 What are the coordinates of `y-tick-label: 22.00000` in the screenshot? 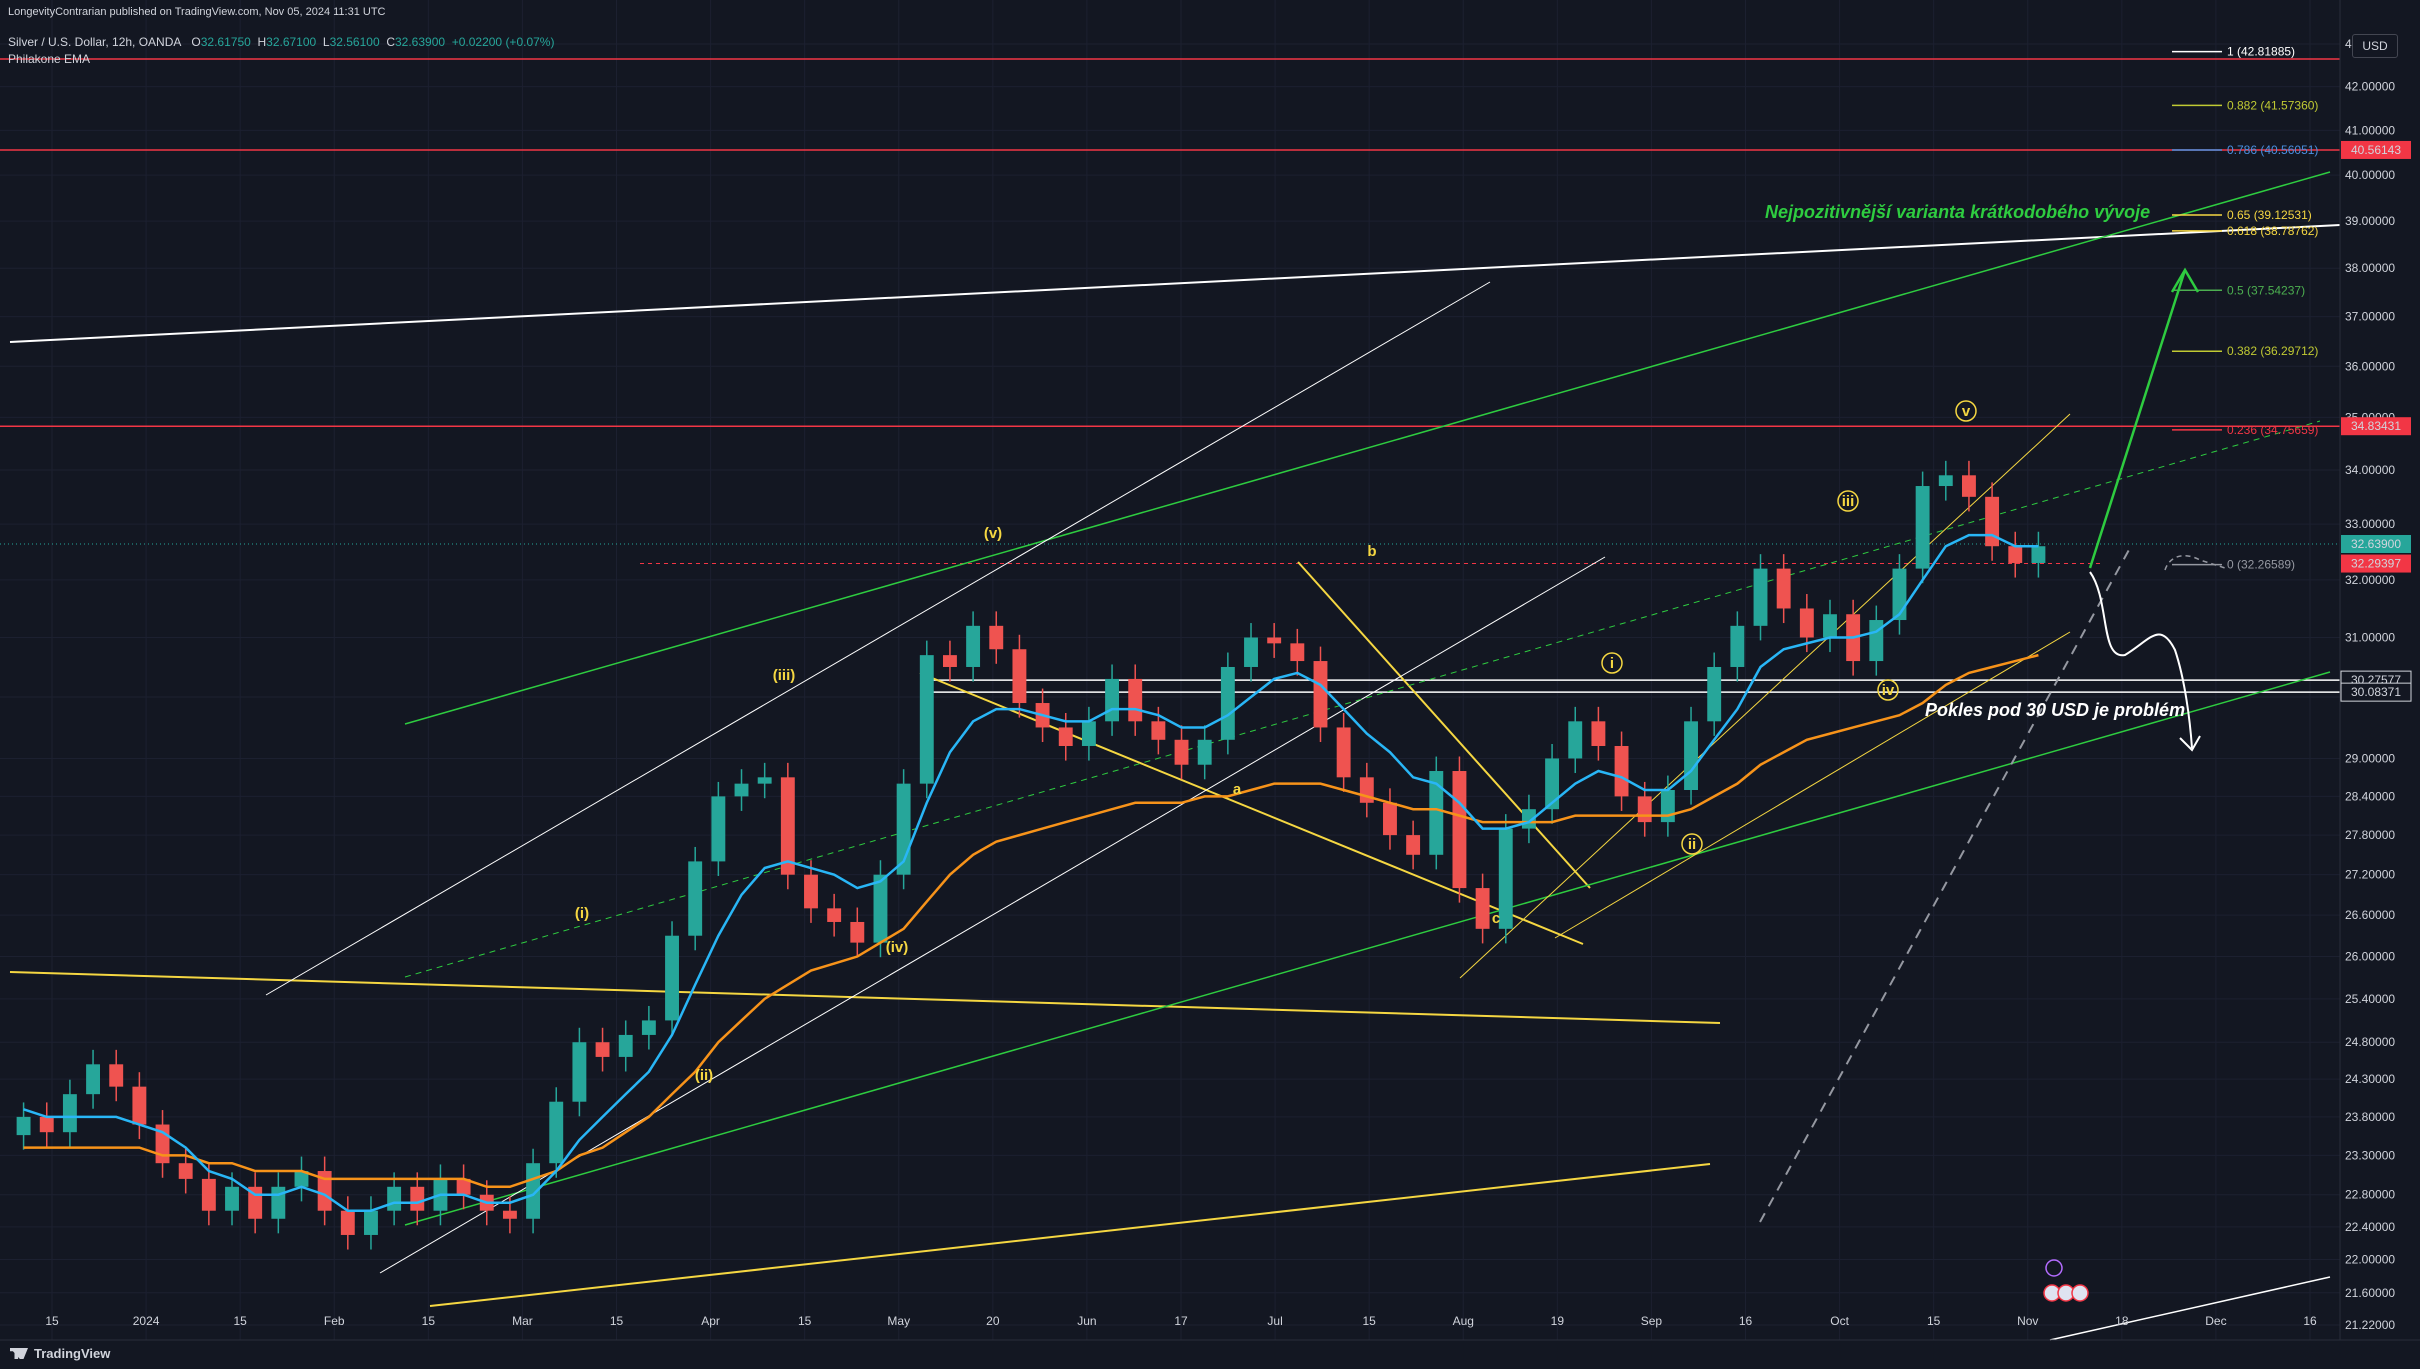 It's located at (2370, 1260).